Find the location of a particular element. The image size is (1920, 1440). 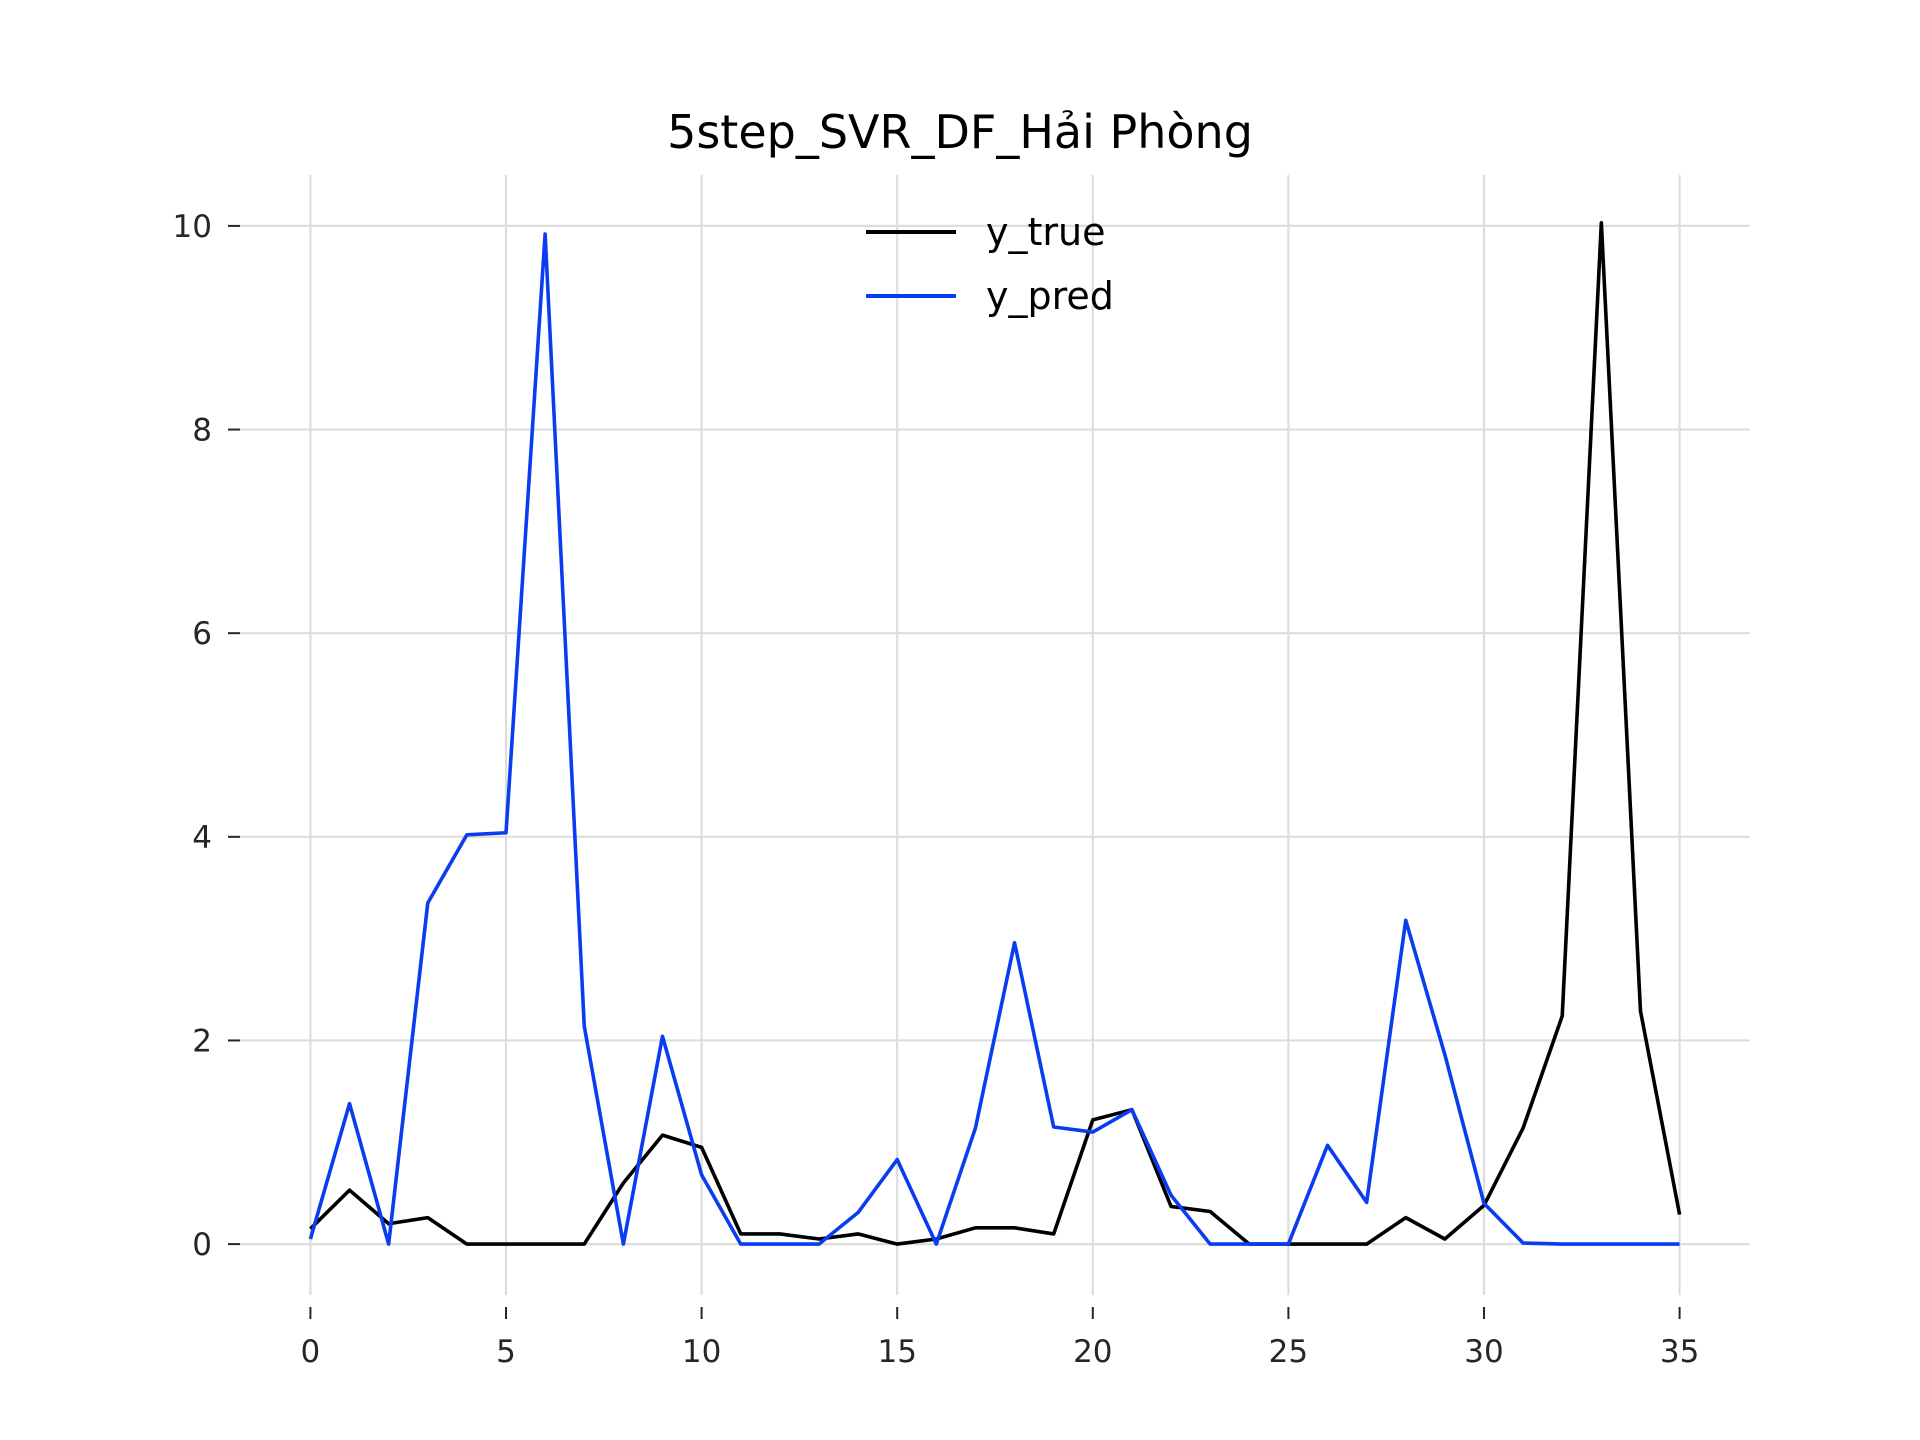

x-tick-label: 25 is located at coordinates (1288, 1352).